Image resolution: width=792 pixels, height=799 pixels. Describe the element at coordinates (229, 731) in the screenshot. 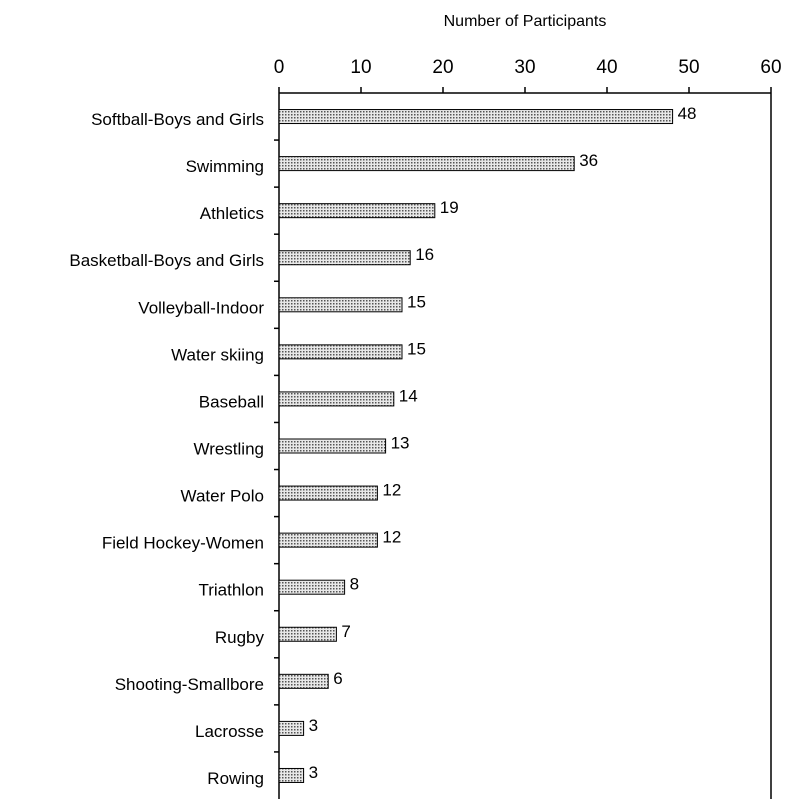

I see `y-tick-label: Lacrosse` at that location.